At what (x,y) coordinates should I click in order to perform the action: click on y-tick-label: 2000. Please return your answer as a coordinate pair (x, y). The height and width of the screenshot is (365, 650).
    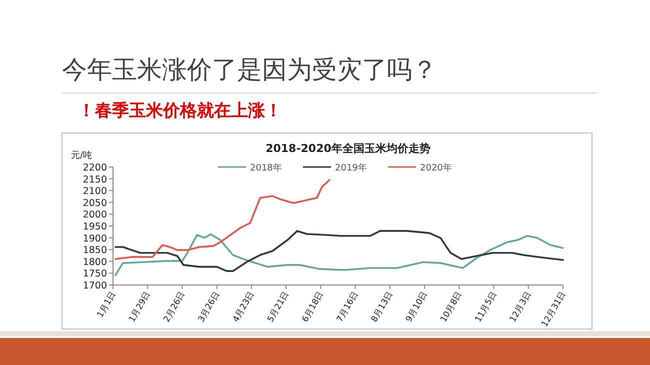
    Looking at the image, I should click on (94, 215).